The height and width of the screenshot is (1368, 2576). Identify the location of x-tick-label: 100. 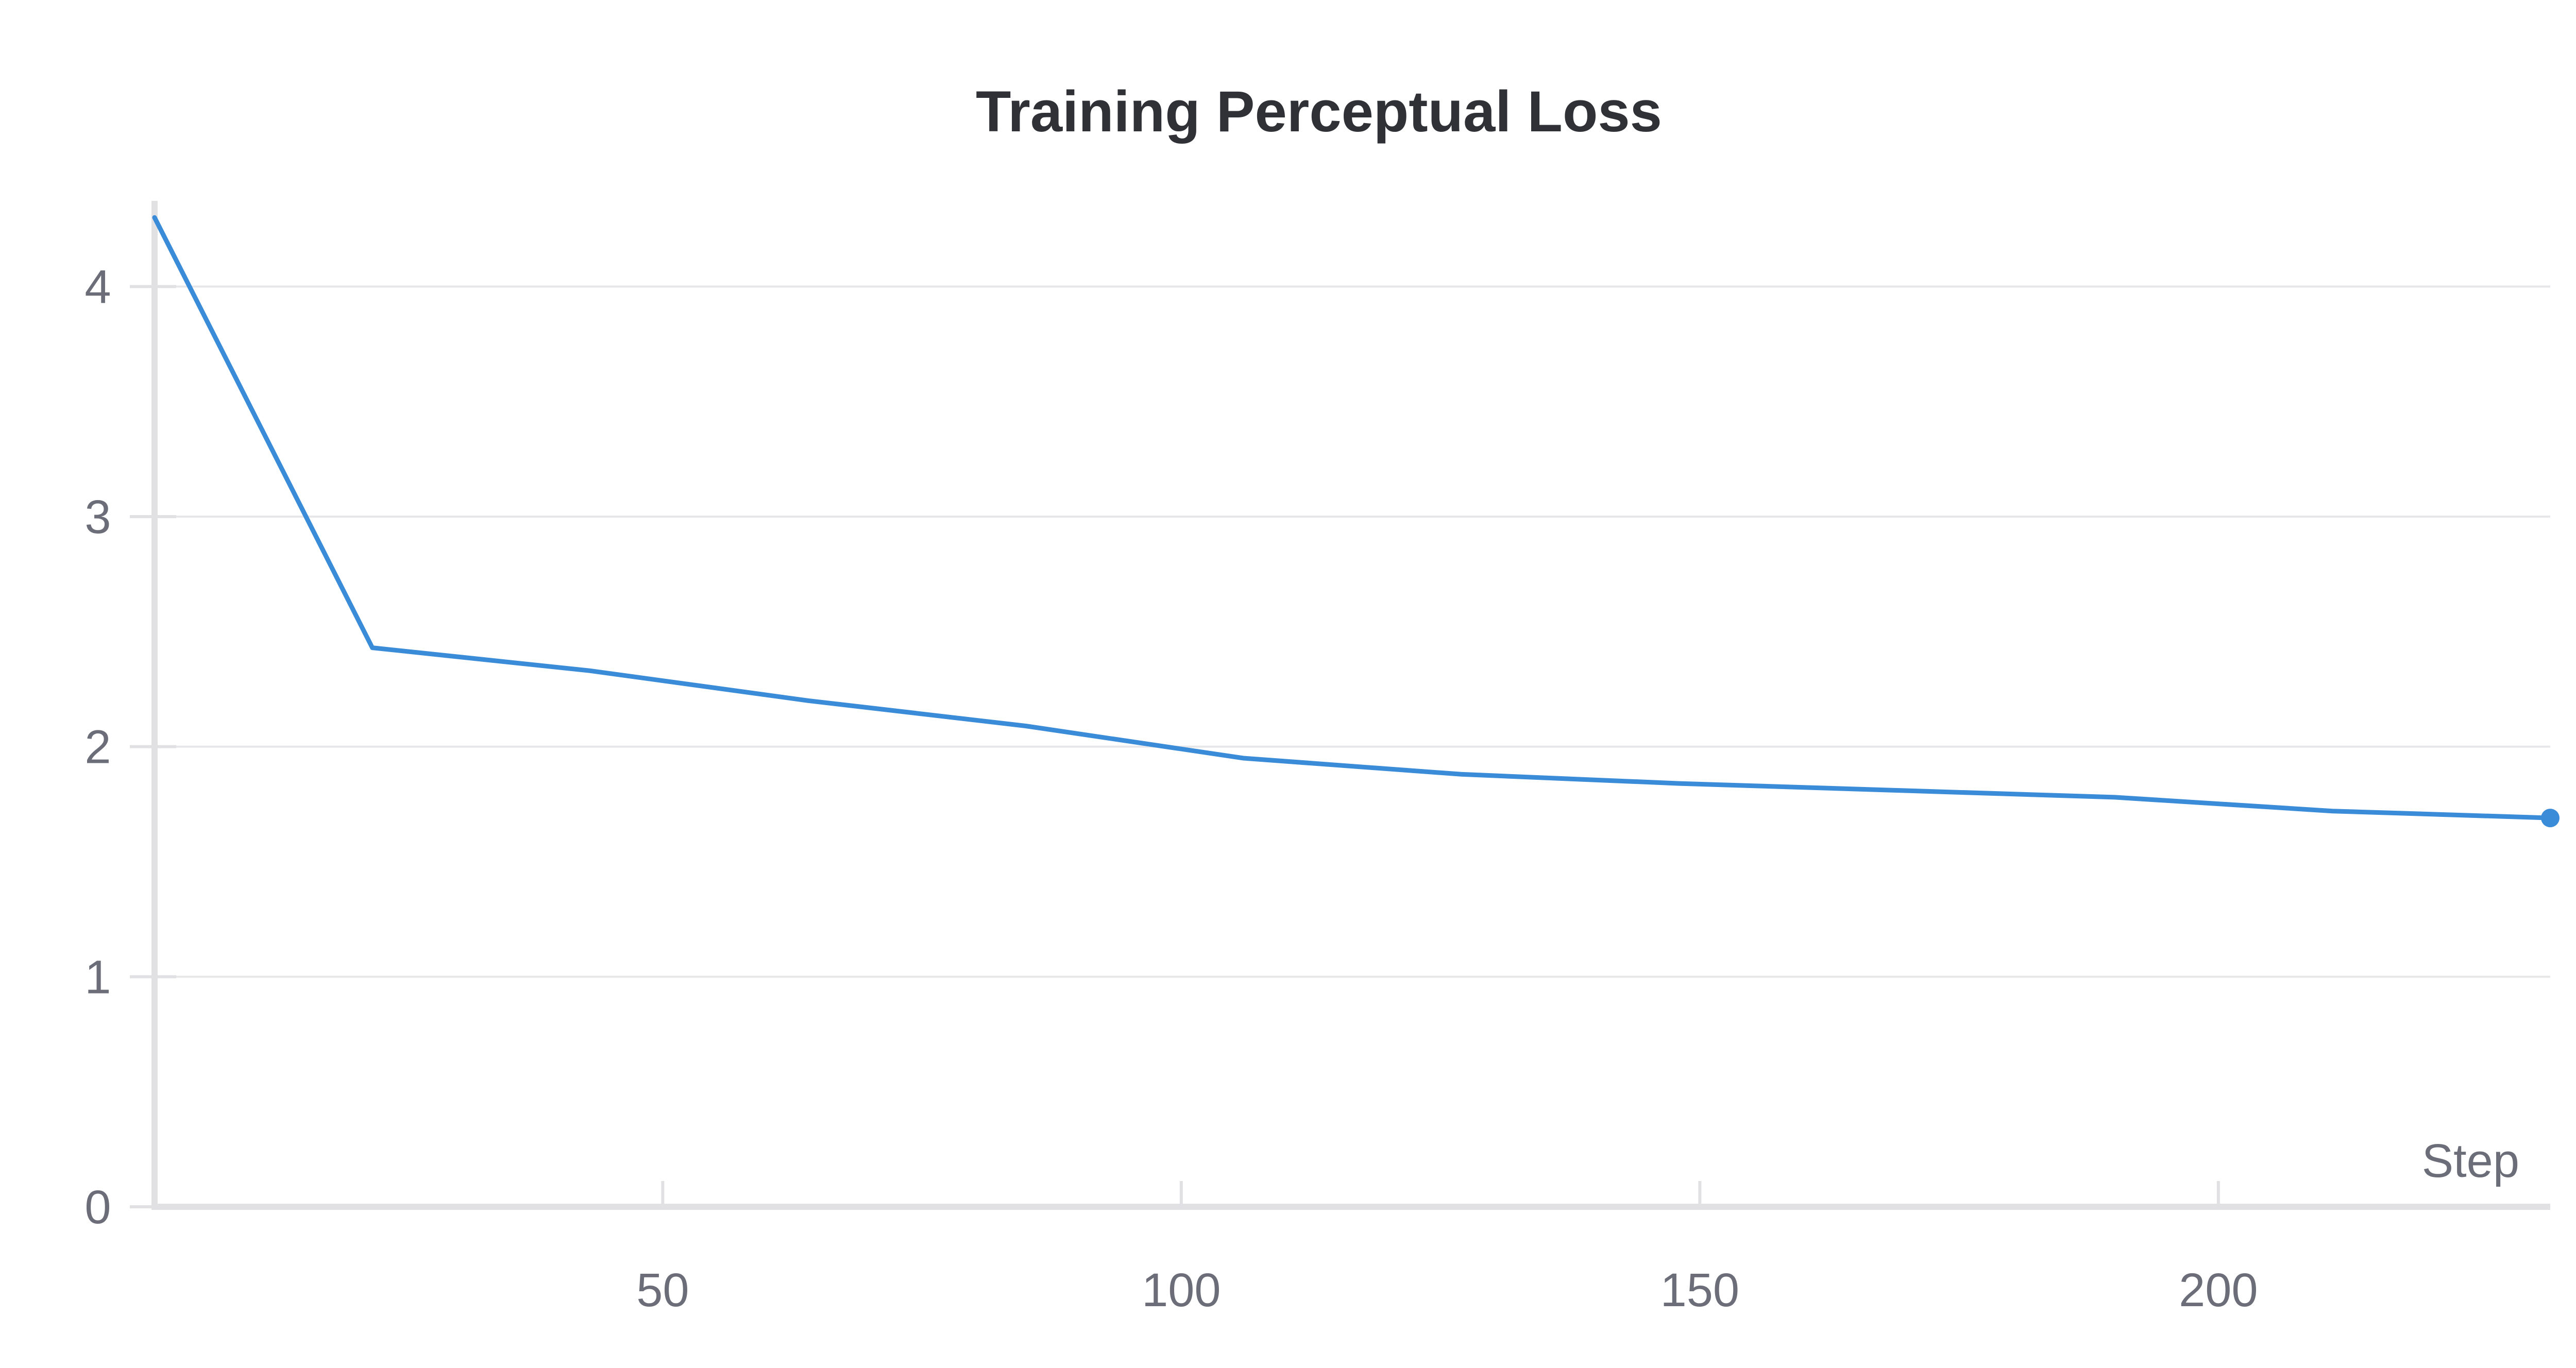
(1181, 1290).